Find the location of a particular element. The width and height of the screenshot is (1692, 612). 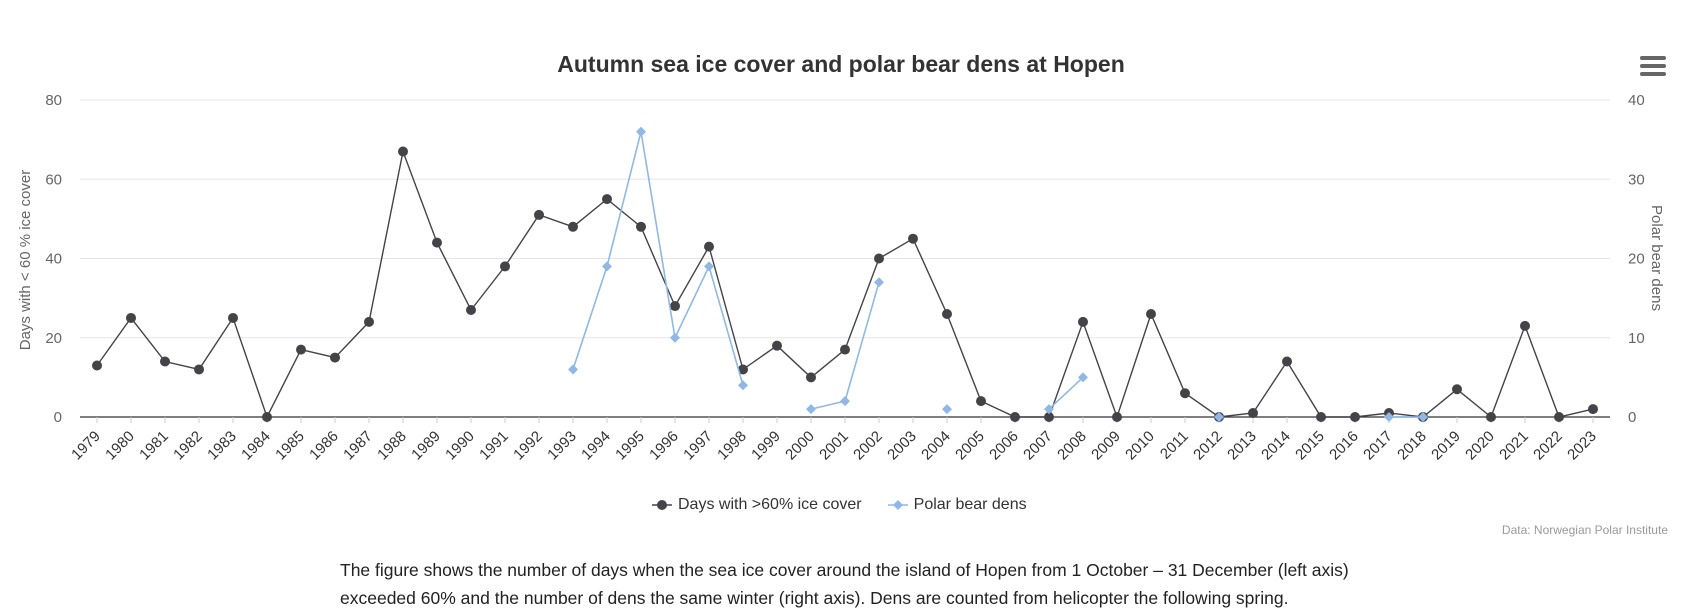

x-tick-label: 1980 is located at coordinates (120, 446).